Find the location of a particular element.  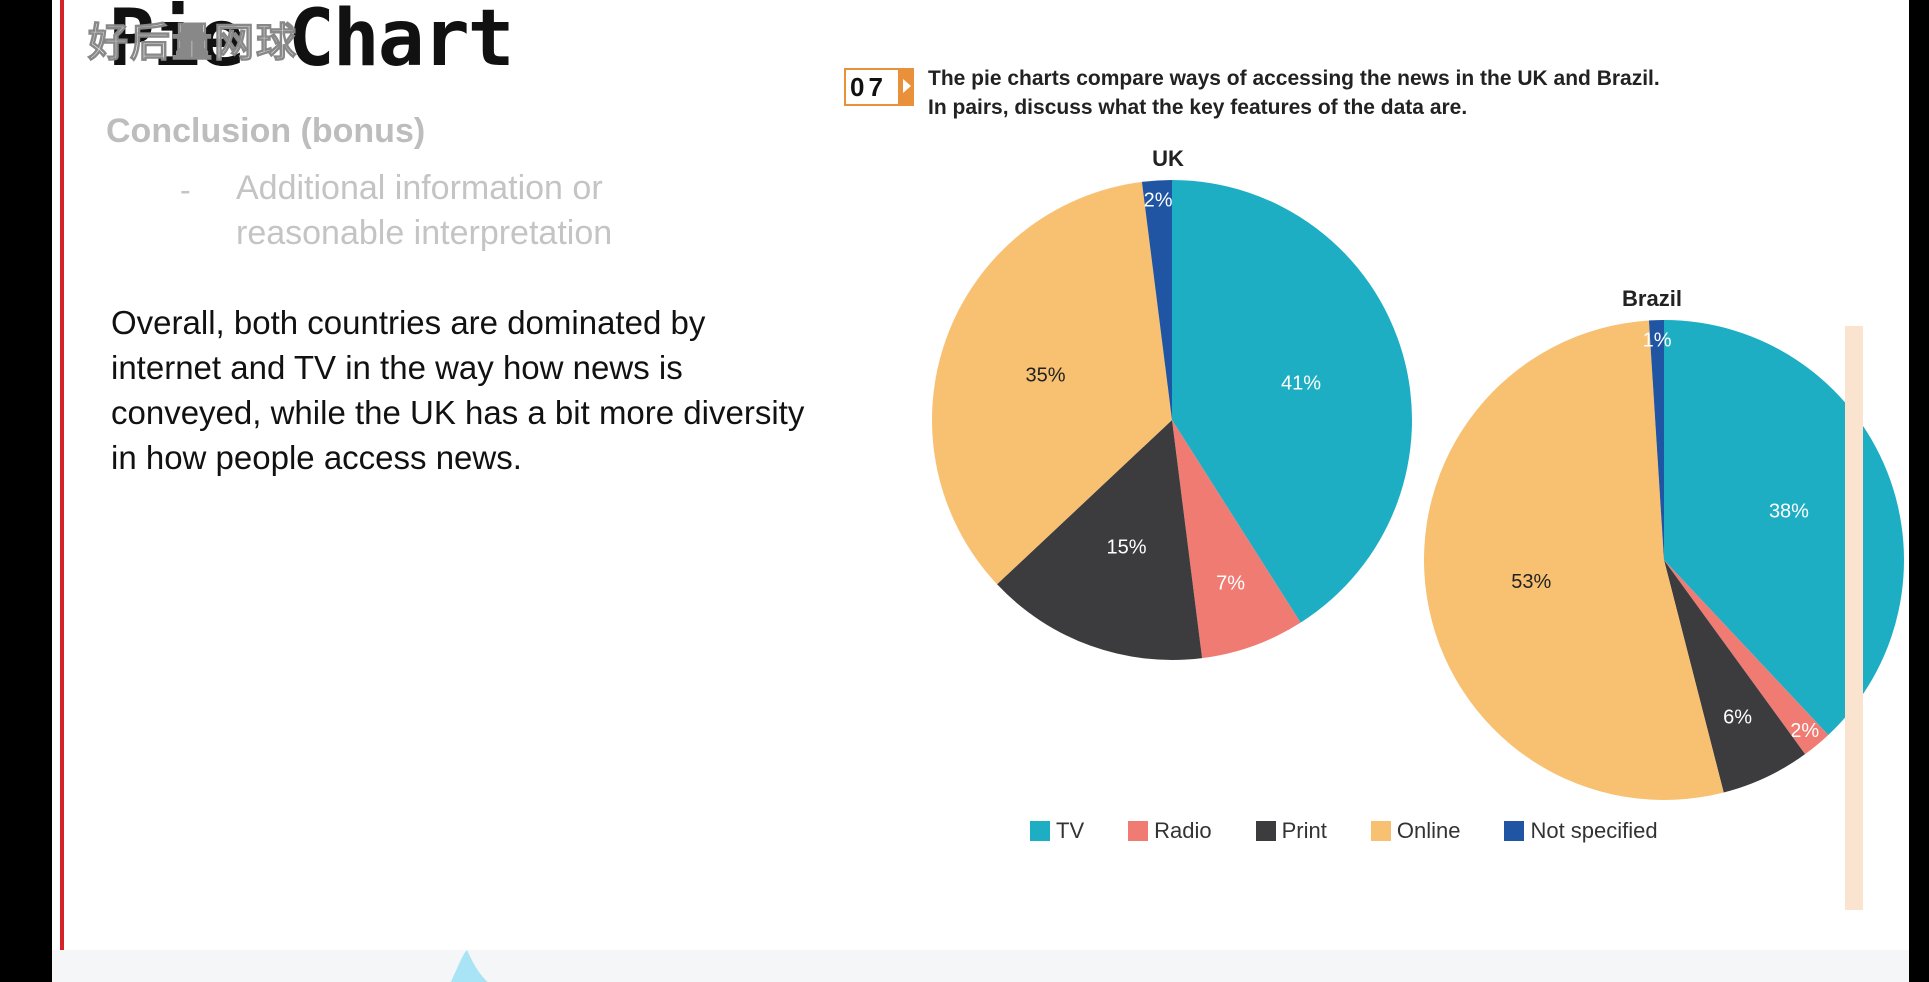

legend-label: Not specified is located at coordinates (1594, 830).